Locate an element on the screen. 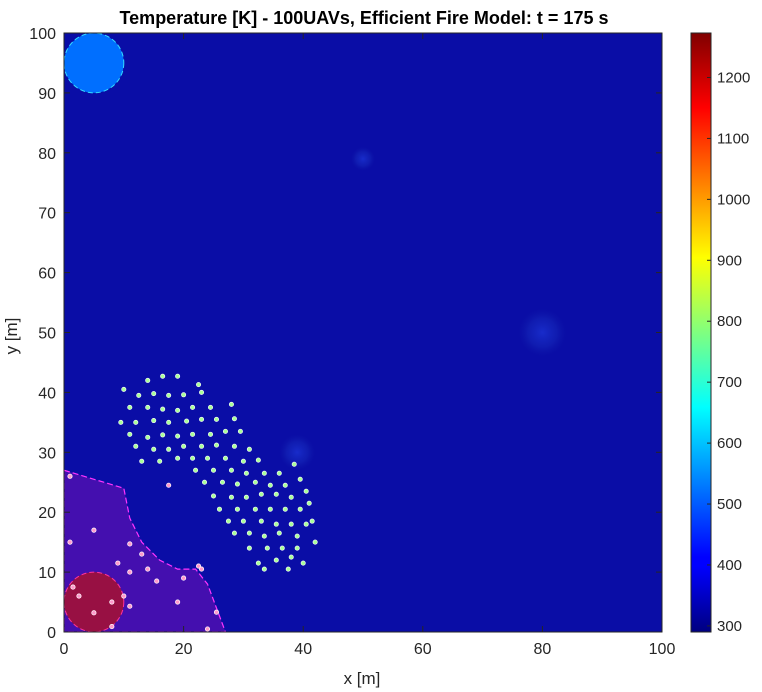 Image resolution: width=762 pixels, height=692 pixels. y-tick-label: 40 is located at coordinates (47, 393).